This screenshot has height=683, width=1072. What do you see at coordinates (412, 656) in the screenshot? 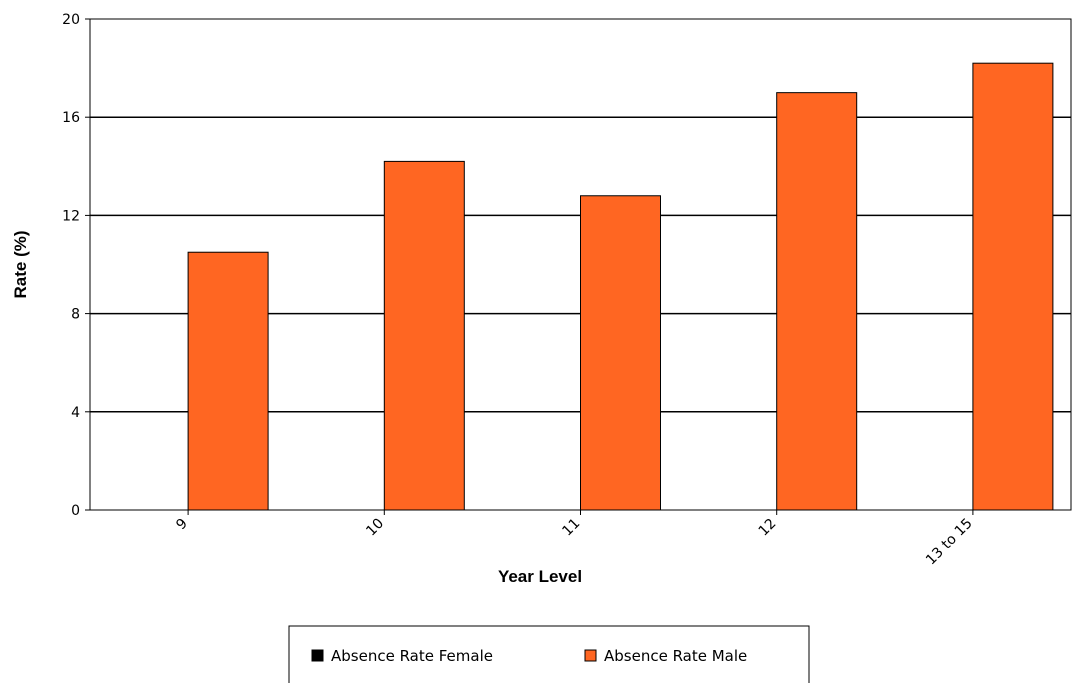
I see `legend-label-female: Absence Rate Female` at bounding box center [412, 656].